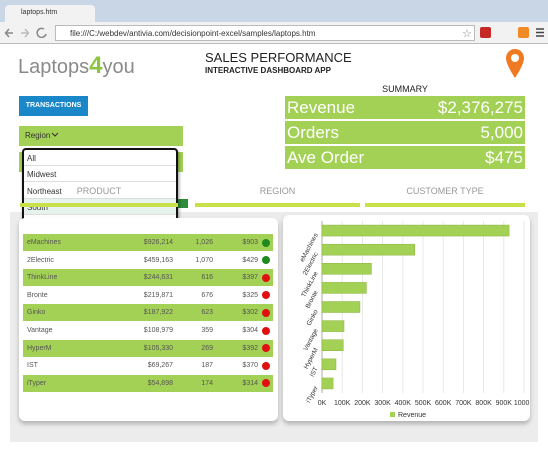 Image resolution: width=548 pixels, height=450 pixels. Describe the element at coordinates (445, 191) in the screenshot. I see `tab: CUSTOMER TYPE` at that location.